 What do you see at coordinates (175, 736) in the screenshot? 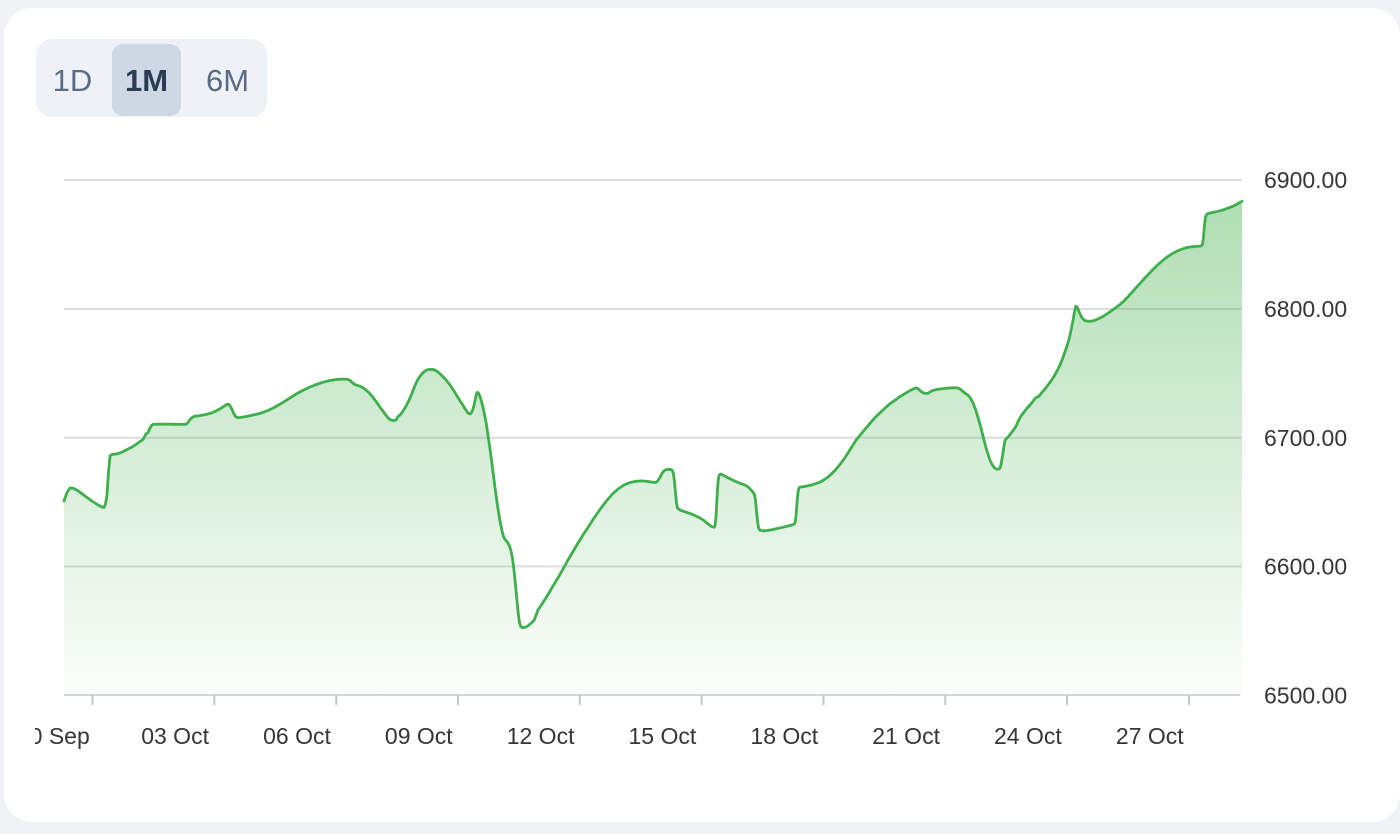
I see `svg-text: 03 Oct` at bounding box center [175, 736].